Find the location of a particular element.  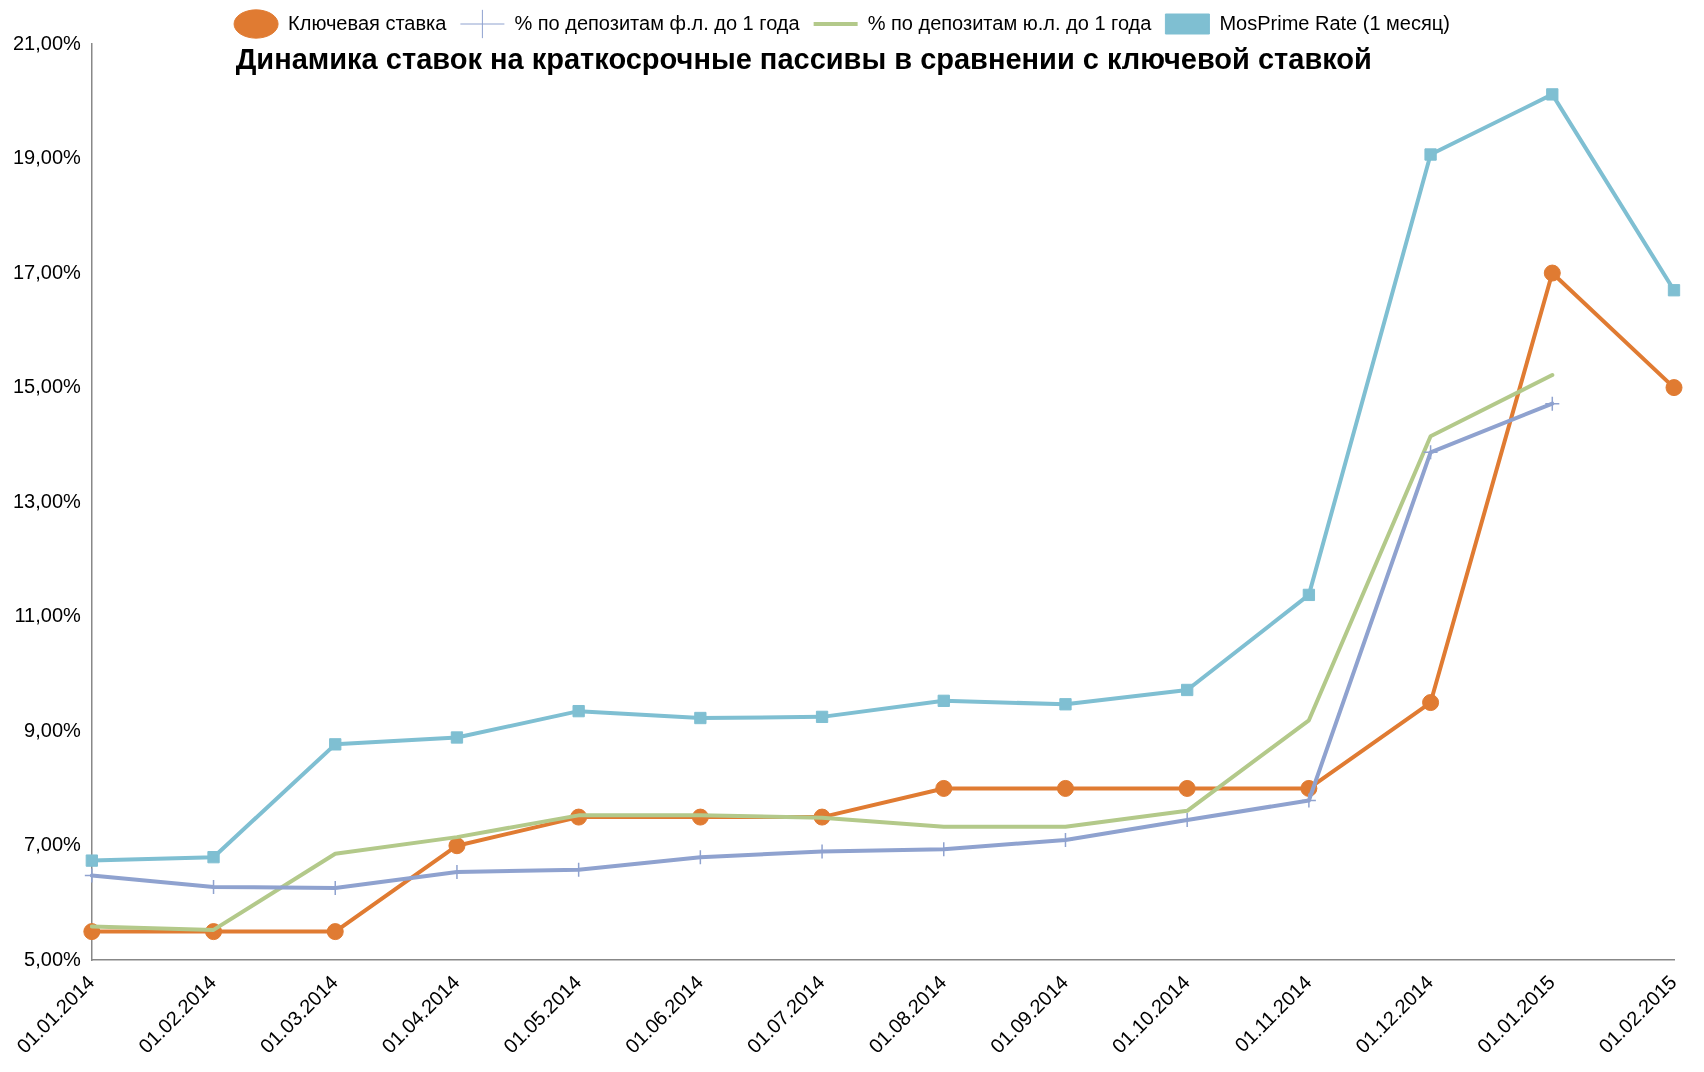

legend-label: Ключевая ставка is located at coordinates (368, 22).